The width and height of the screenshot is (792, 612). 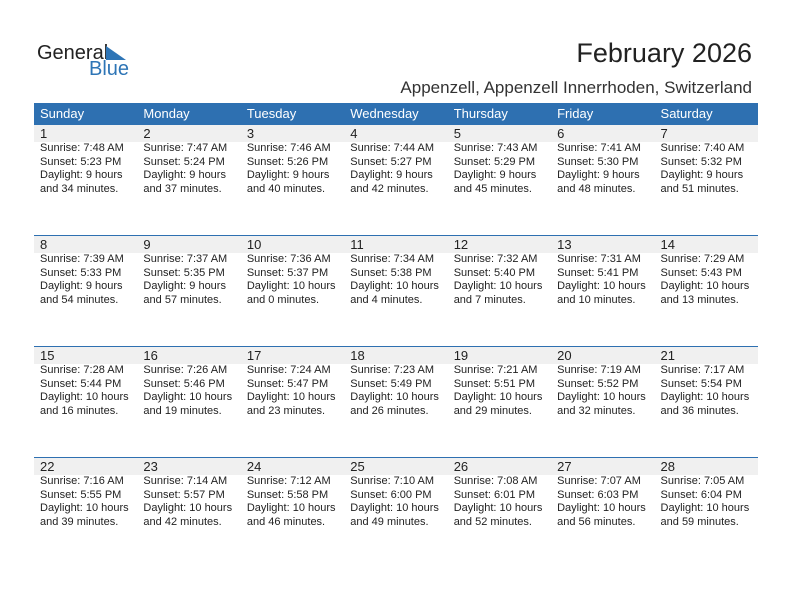 I want to click on minutes-text: and 57 minutes., so click(x=182, y=299).